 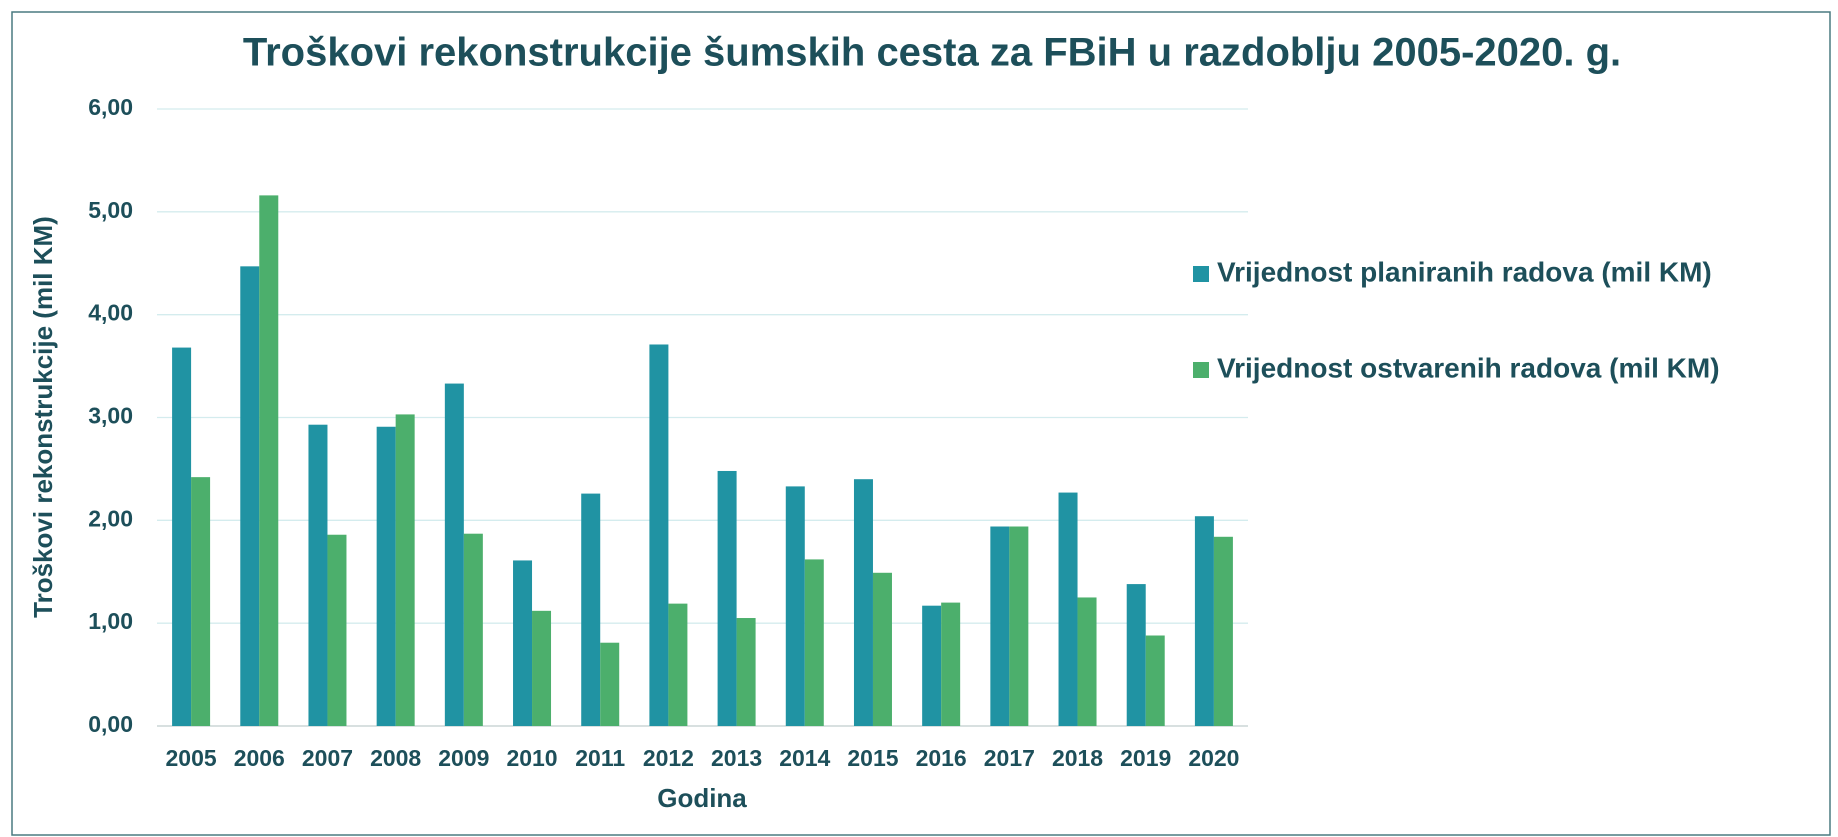 What do you see at coordinates (110, 518) in the screenshot?
I see `y-tick-label: 2,00` at bounding box center [110, 518].